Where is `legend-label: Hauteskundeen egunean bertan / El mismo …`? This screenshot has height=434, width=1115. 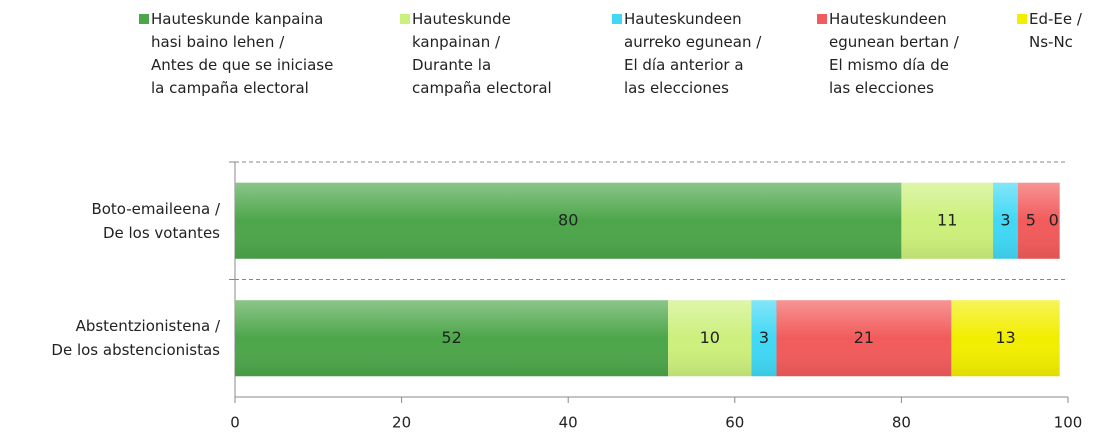
legend-label: Hauteskundeen egunean bertan / El mismo … is located at coordinates (894, 53).